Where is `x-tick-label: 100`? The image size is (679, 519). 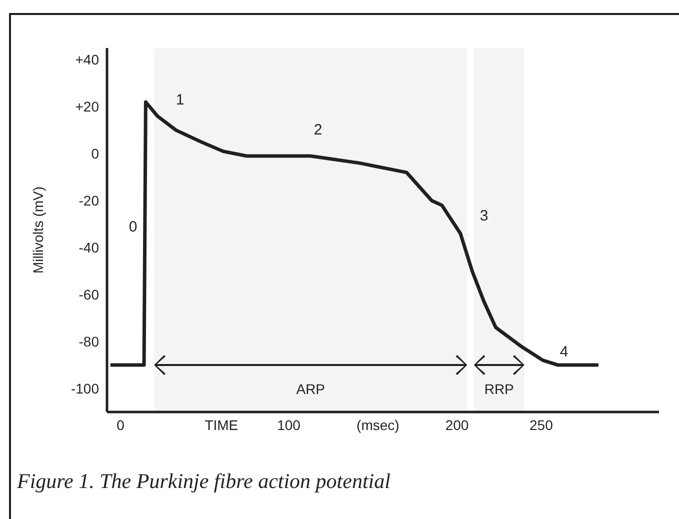
x-tick-label: 100 is located at coordinates (289, 424).